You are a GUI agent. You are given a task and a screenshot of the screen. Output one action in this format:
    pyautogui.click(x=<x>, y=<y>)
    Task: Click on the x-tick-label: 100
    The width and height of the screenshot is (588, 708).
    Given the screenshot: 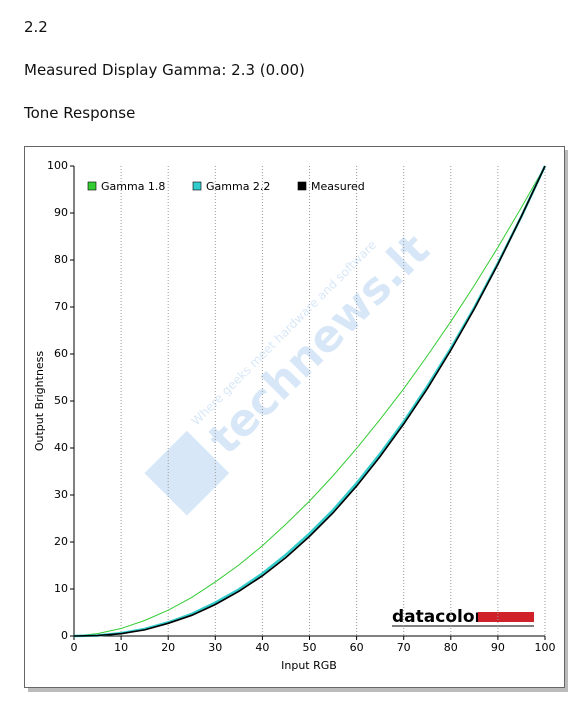 What is the action you would take?
    pyautogui.click(x=545, y=647)
    